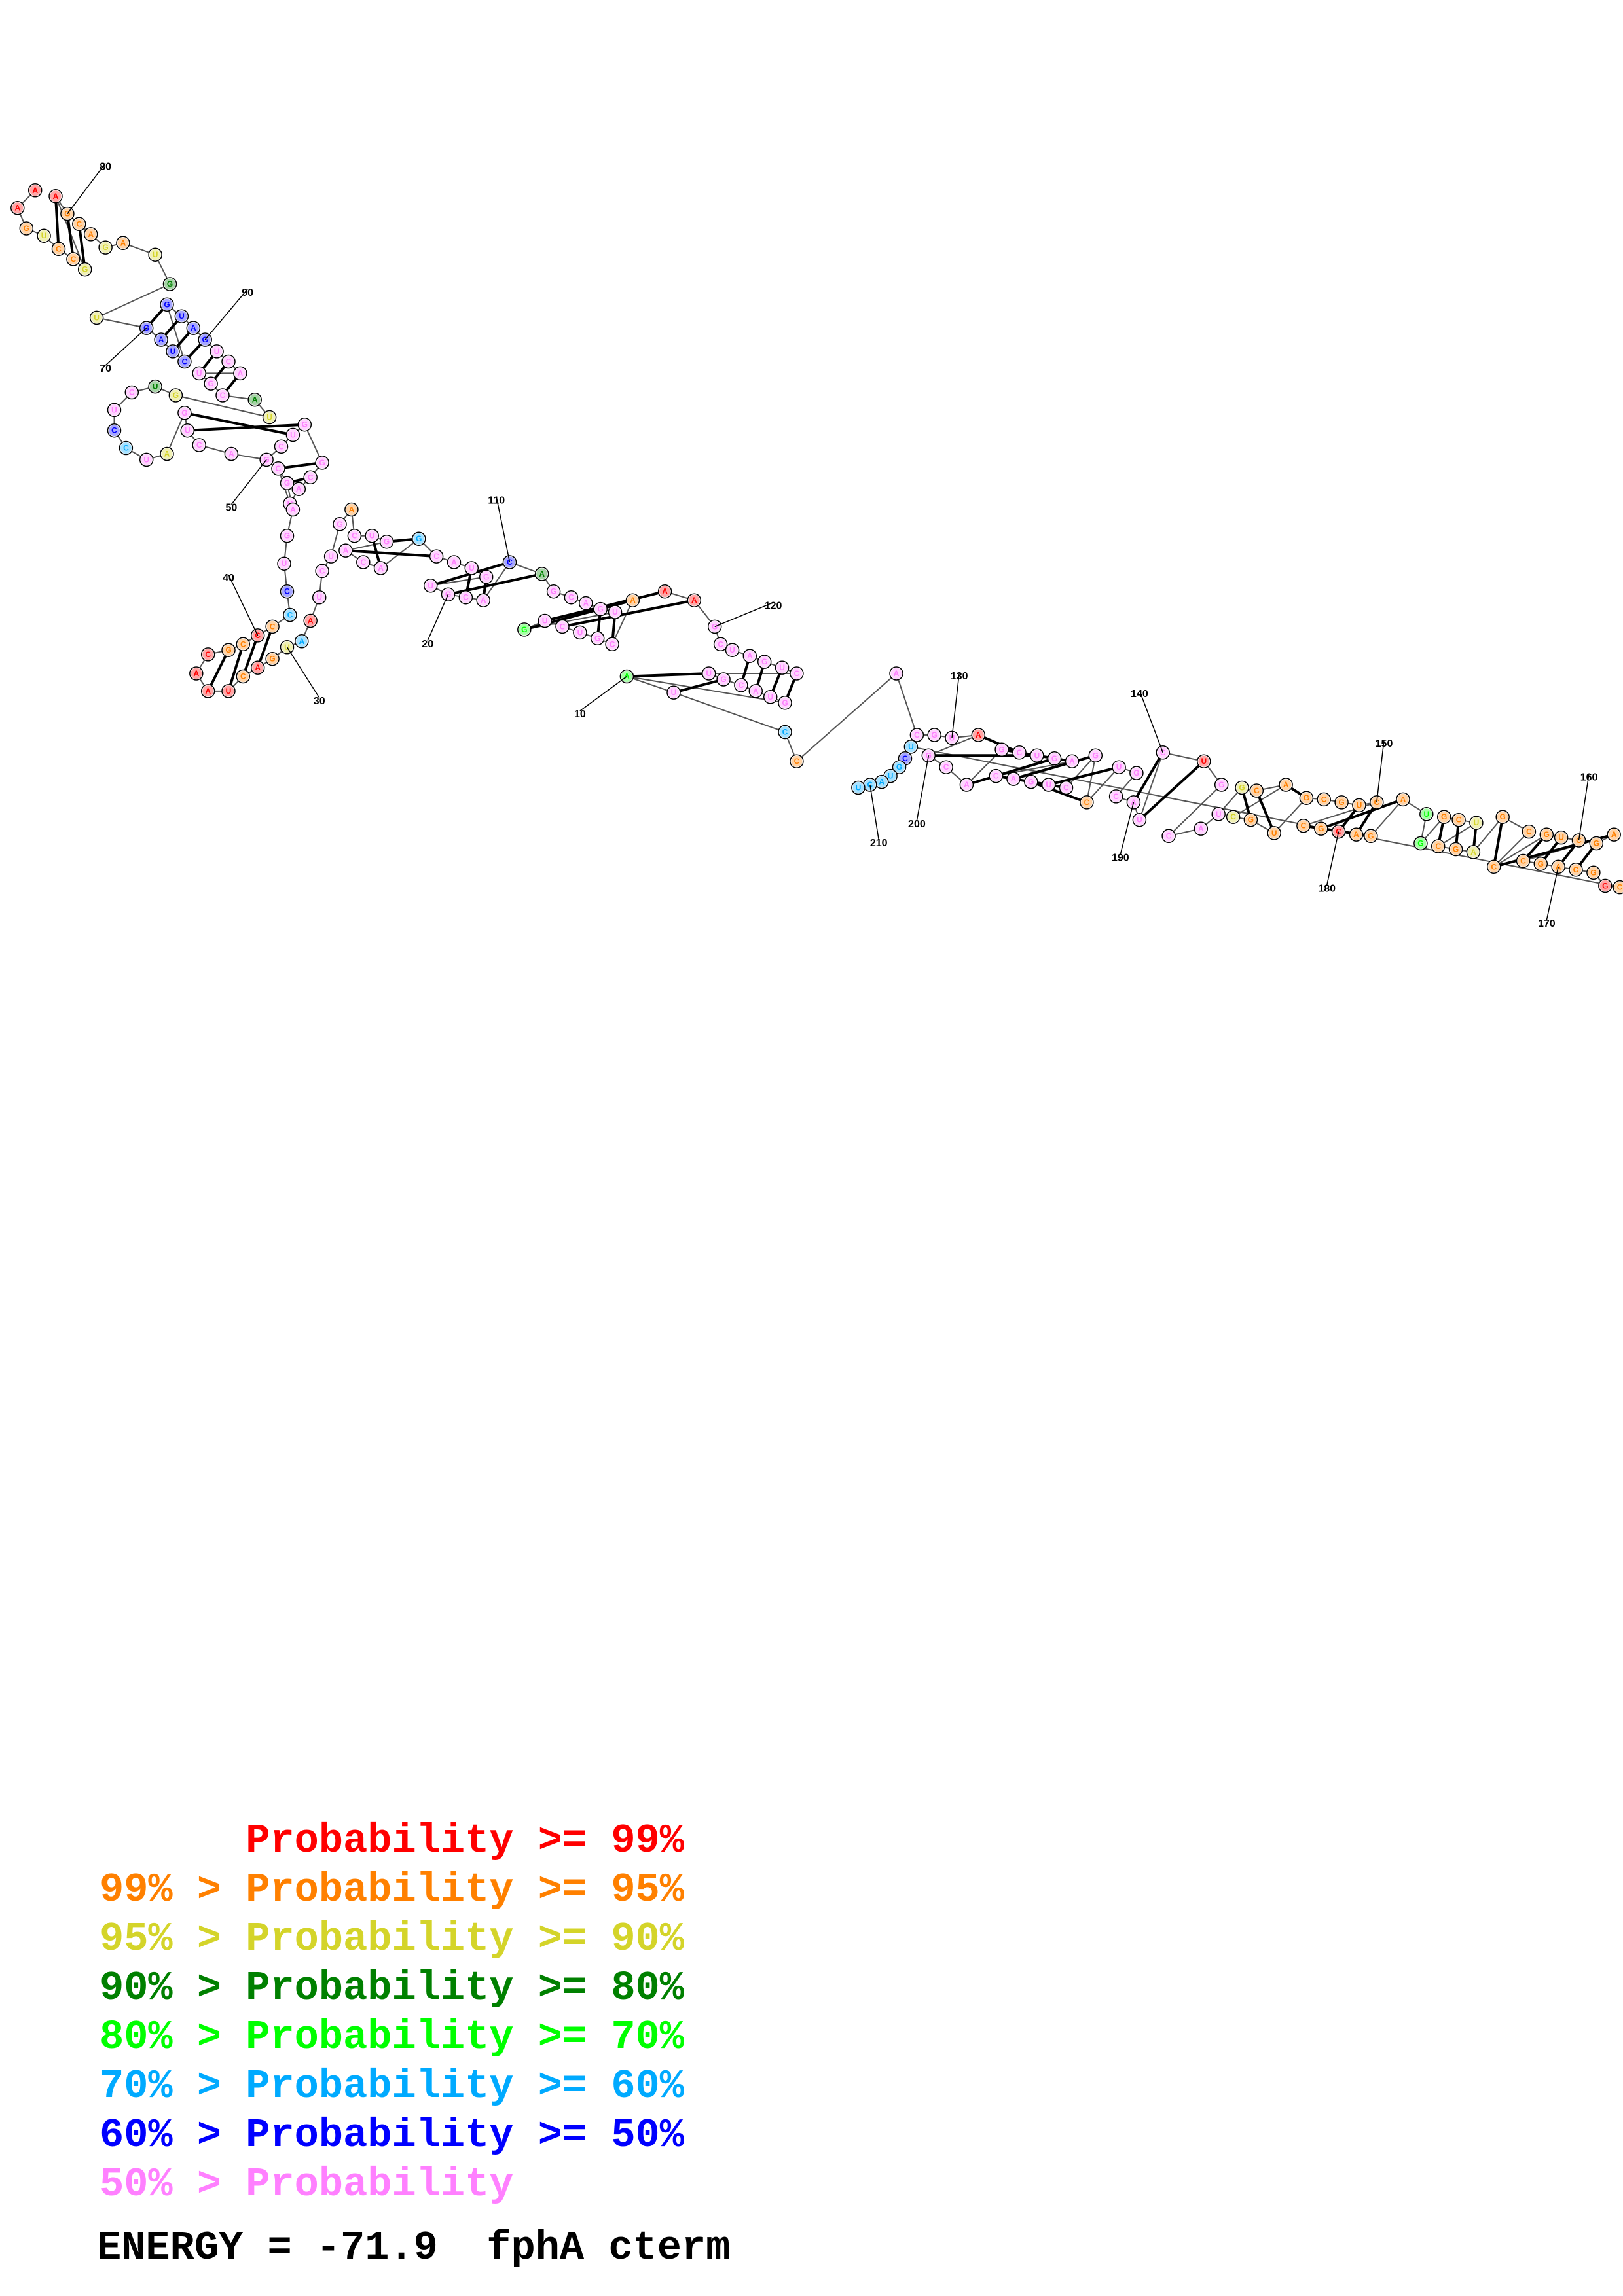  What do you see at coordinates (427, 644) in the screenshot?
I see `position-label: 20` at bounding box center [427, 644].